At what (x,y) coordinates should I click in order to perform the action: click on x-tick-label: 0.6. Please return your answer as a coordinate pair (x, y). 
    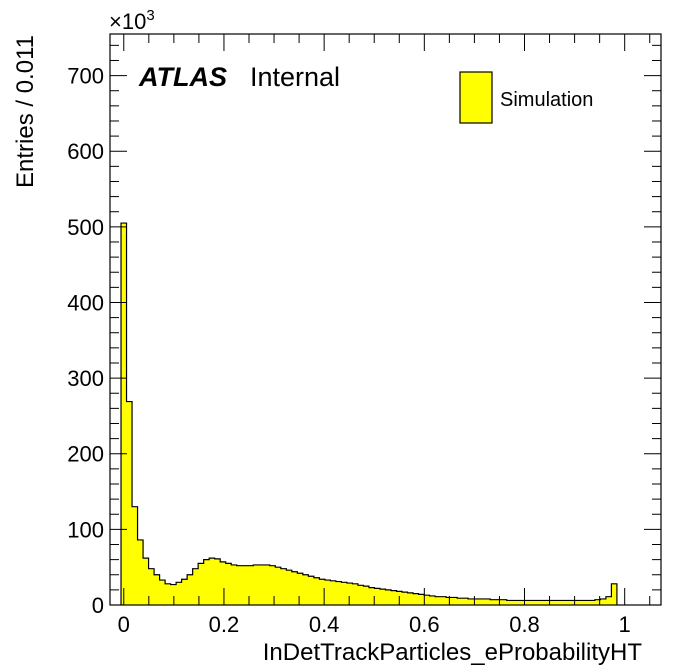
    Looking at the image, I should click on (424, 624).